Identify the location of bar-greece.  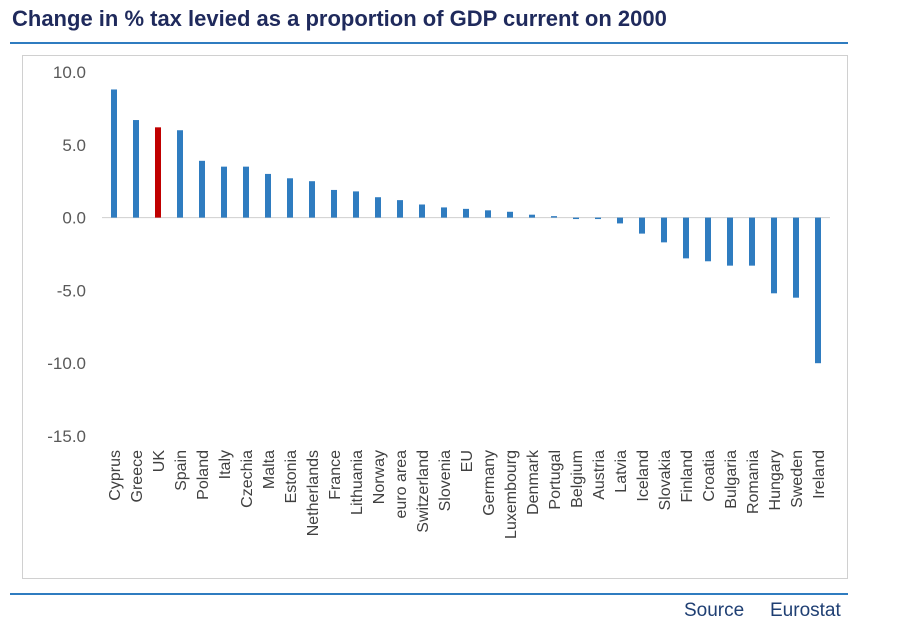
(136, 169).